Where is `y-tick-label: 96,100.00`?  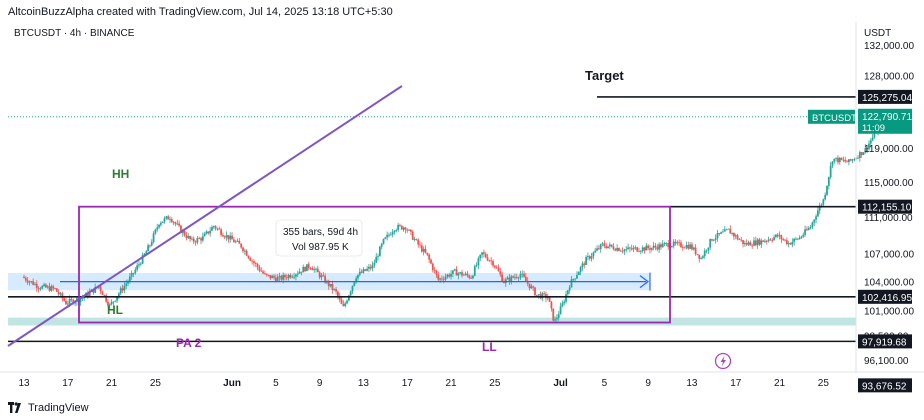 y-tick-label: 96,100.00 is located at coordinates (886, 361).